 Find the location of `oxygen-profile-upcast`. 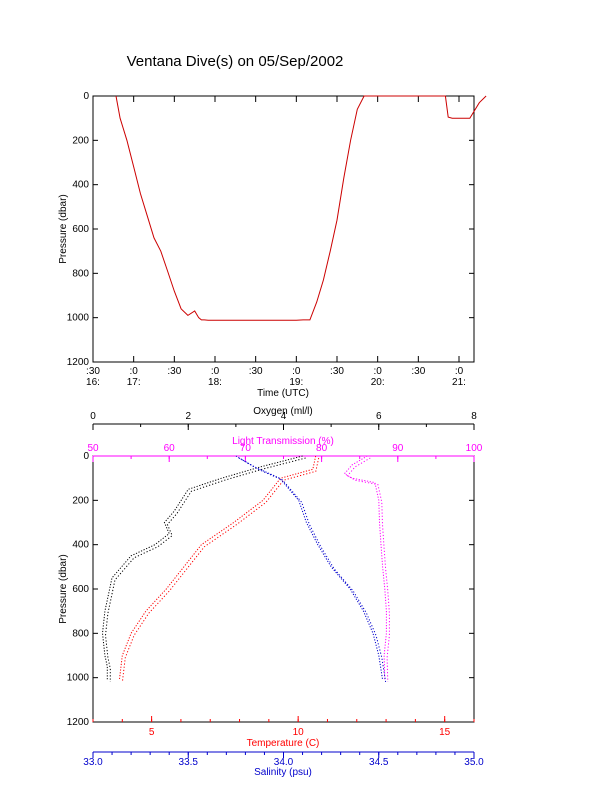

oxygen-profile-upcast is located at coordinates (205, 569).